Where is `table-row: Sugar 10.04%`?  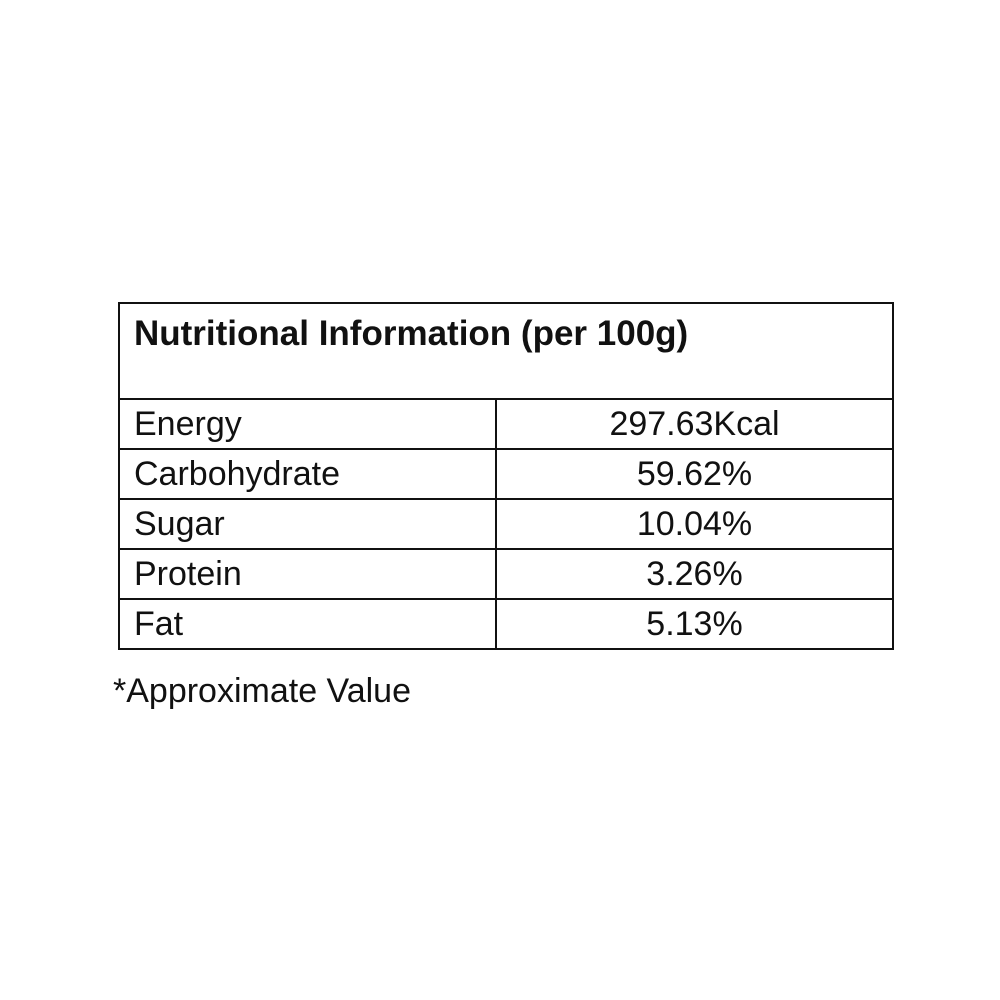 table-row: Sugar 10.04% is located at coordinates (506, 524).